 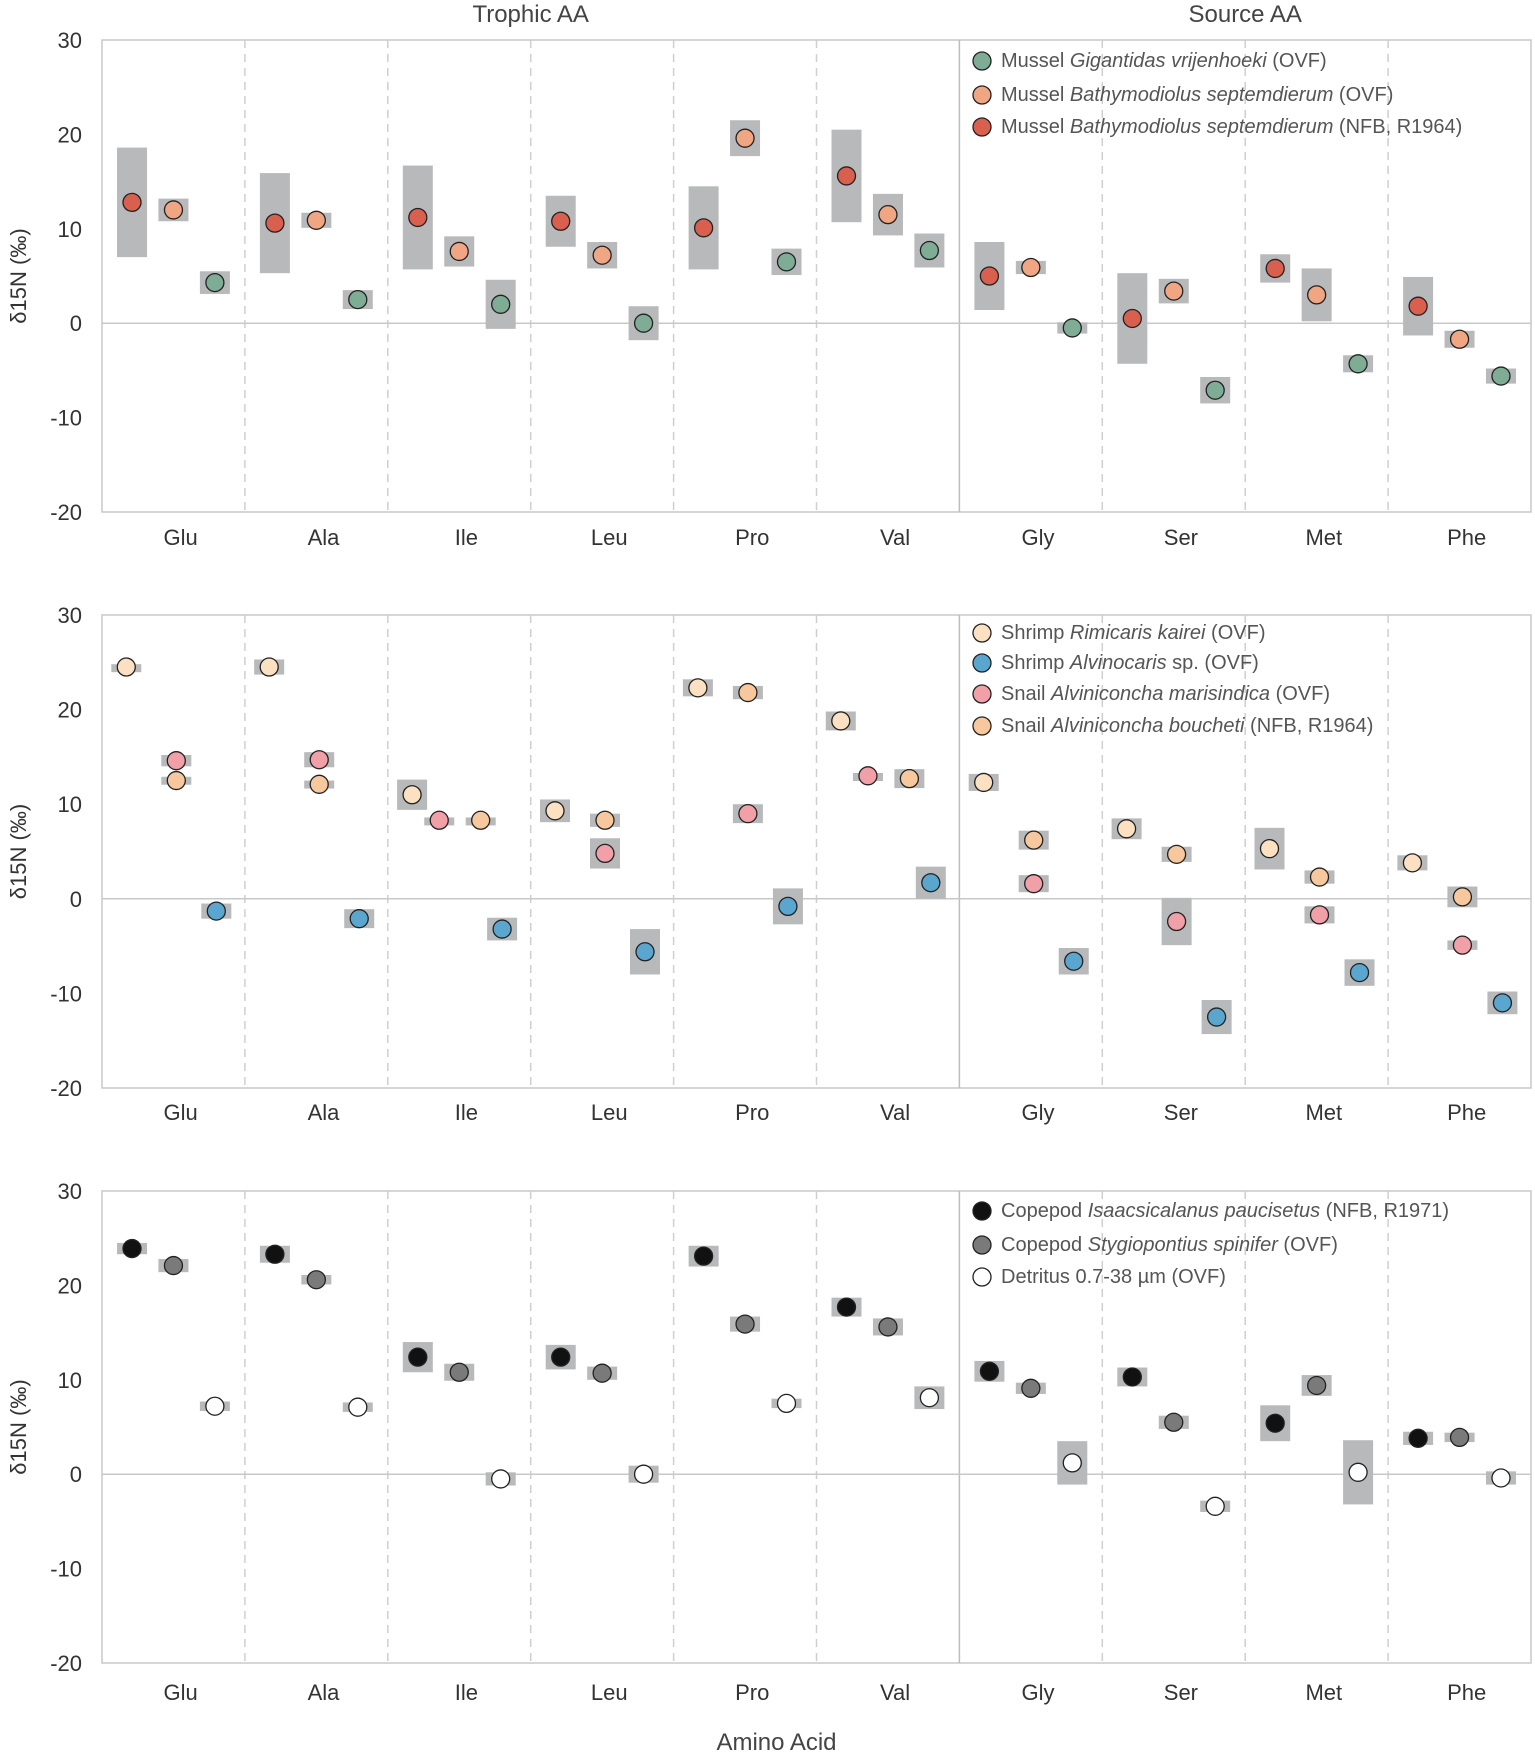 I want to click on group-label-source: Source AA, so click(x=1244, y=14).